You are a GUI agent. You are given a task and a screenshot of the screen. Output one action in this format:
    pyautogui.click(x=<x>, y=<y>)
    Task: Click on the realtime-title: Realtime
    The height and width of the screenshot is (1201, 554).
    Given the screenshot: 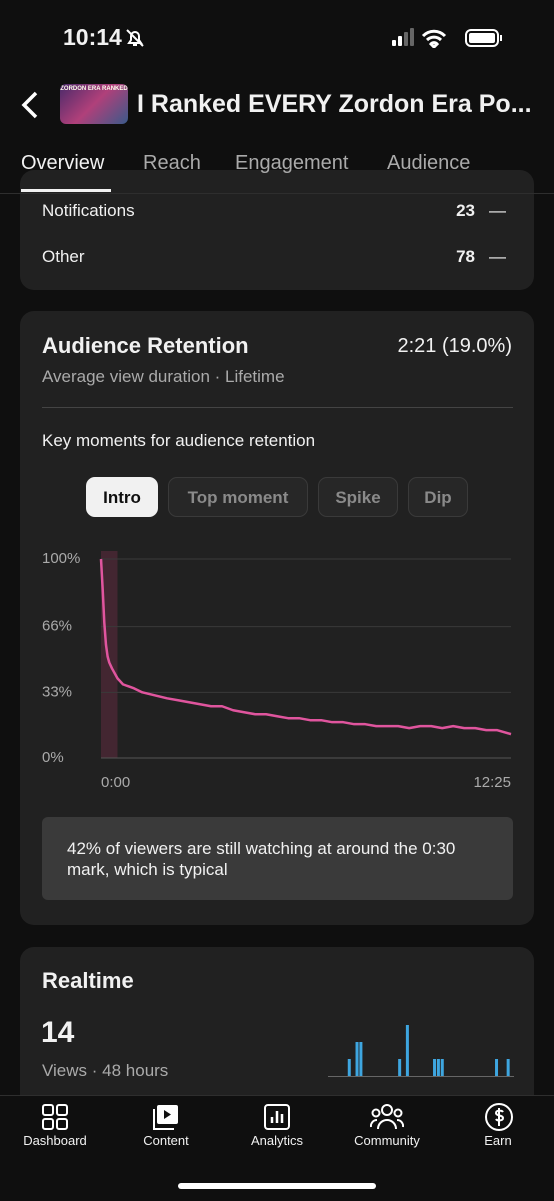 What is the action you would take?
    pyautogui.click(x=88, y=980)
    